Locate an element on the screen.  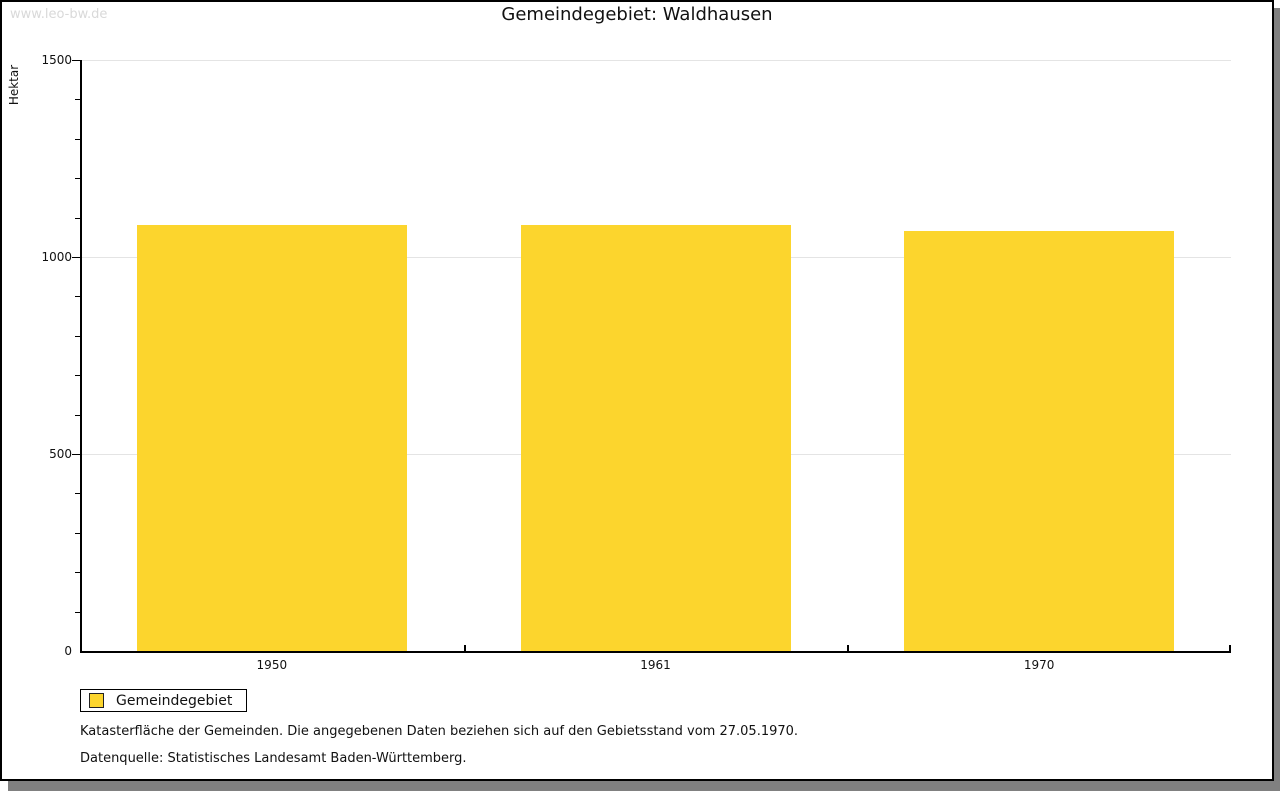
y-axis-line is located at coordinates (81, 356).